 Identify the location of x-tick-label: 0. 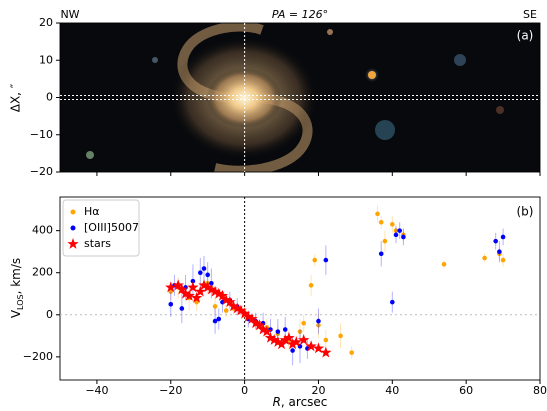
(244, 390).